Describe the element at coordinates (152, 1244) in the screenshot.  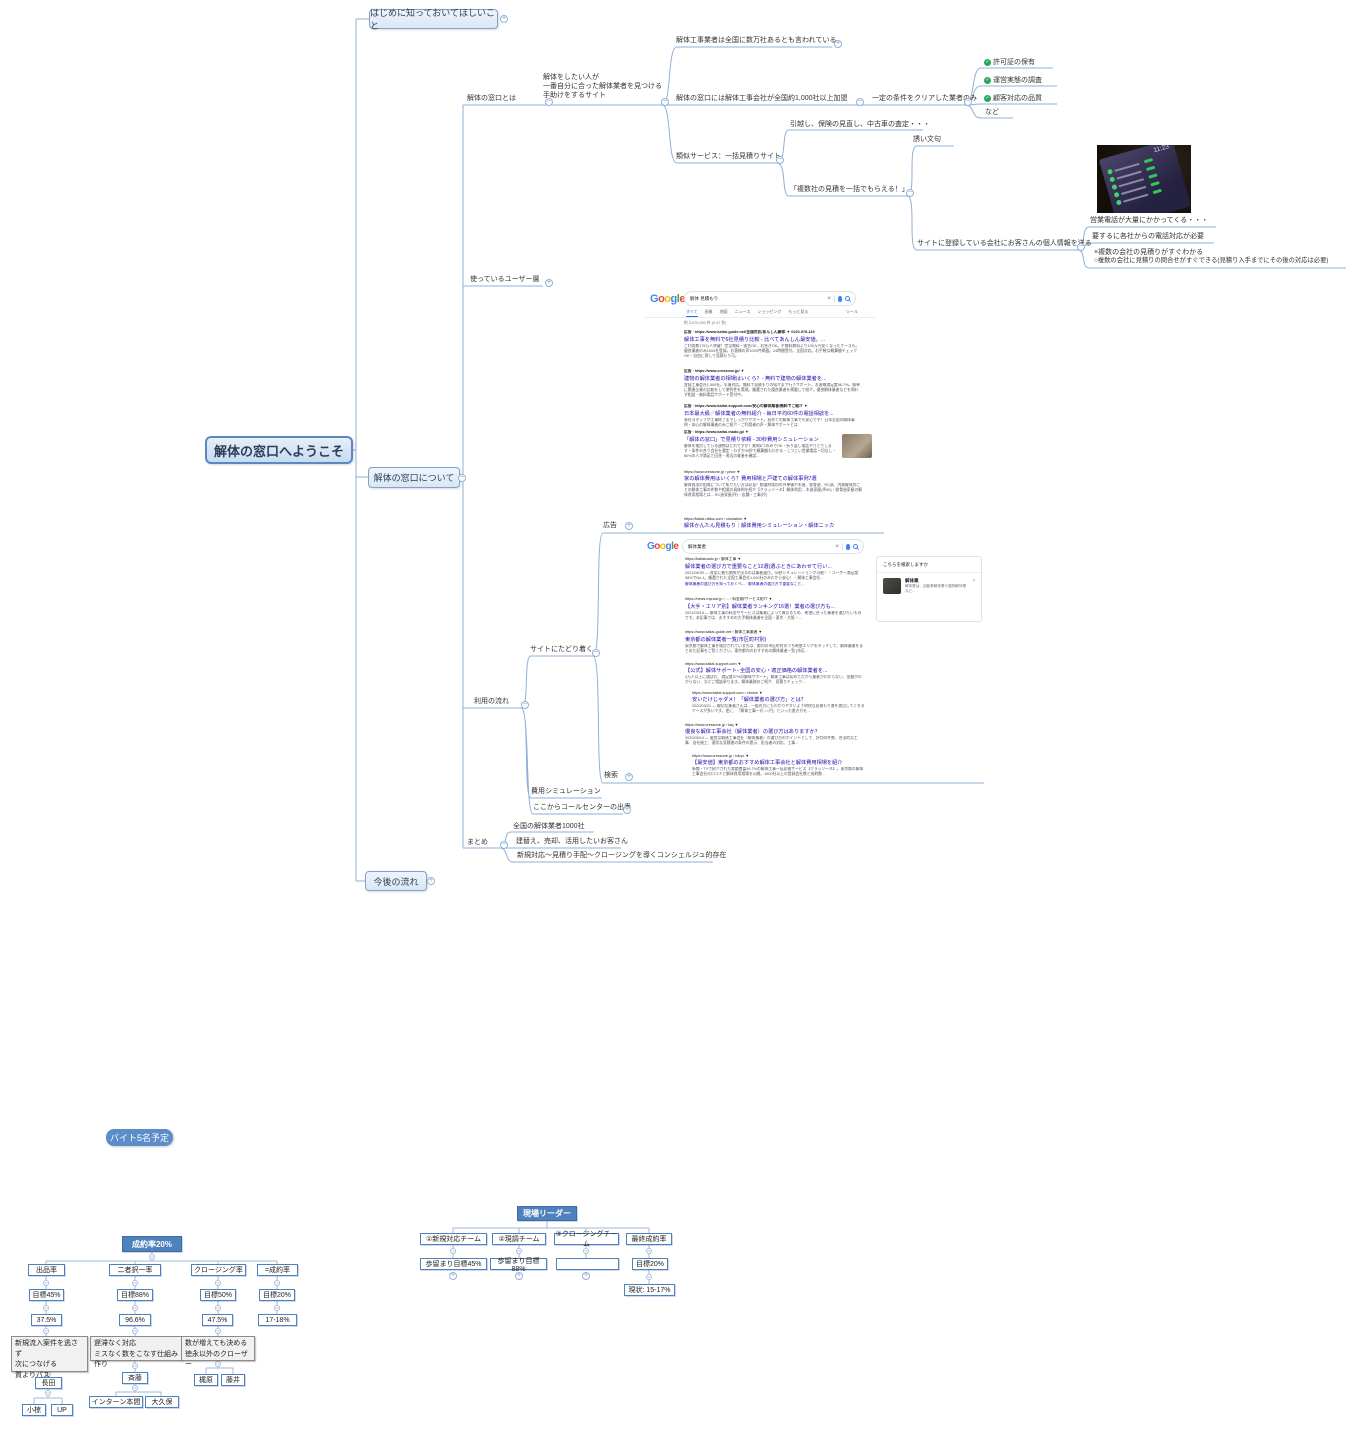
I see `org1-header: 成約率20%` at that location.